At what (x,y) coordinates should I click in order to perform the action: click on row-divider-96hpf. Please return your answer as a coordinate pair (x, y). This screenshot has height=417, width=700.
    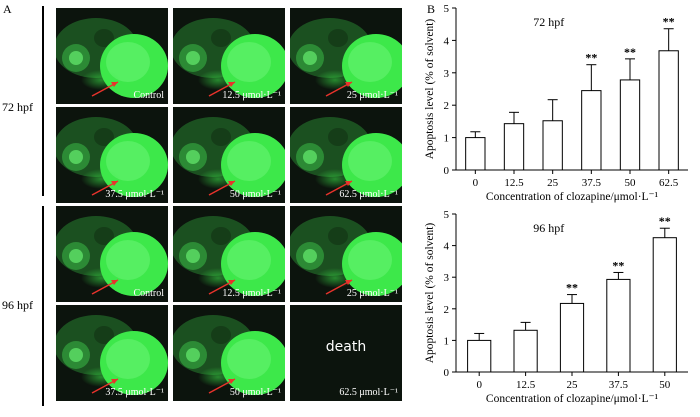
    Looking at the image, I should click on (43, 306).